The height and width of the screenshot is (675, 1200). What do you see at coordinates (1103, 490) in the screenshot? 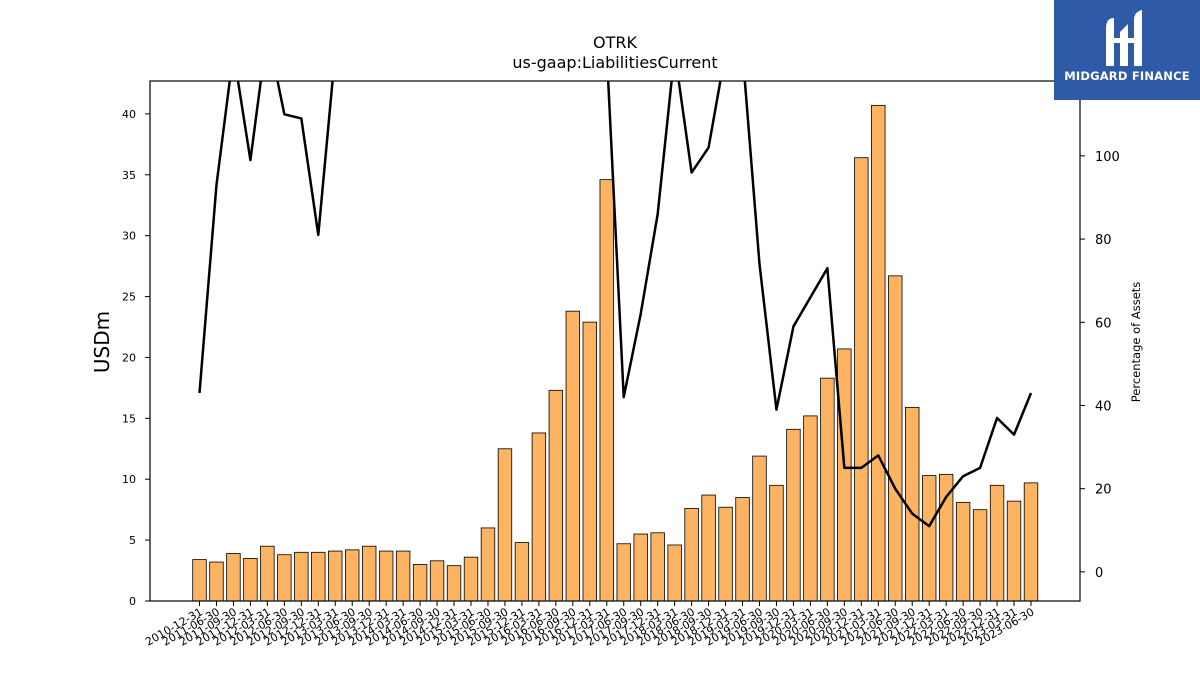
I see `y2-tick-label: 20` at bounding box center [1103, 490].